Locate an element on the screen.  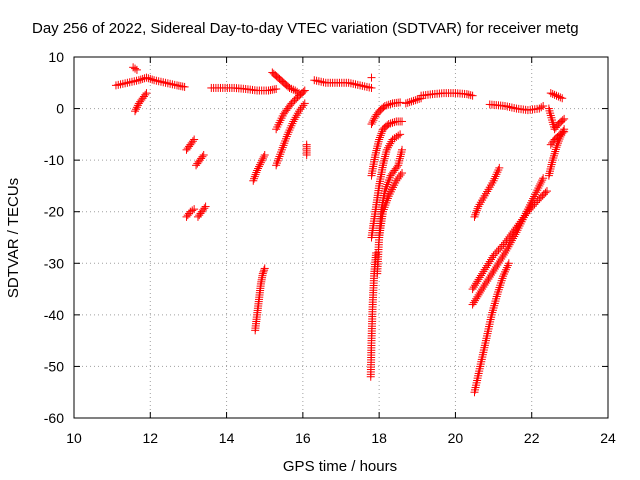
y-tick-label: -60 is located at coordinates (54, 418).